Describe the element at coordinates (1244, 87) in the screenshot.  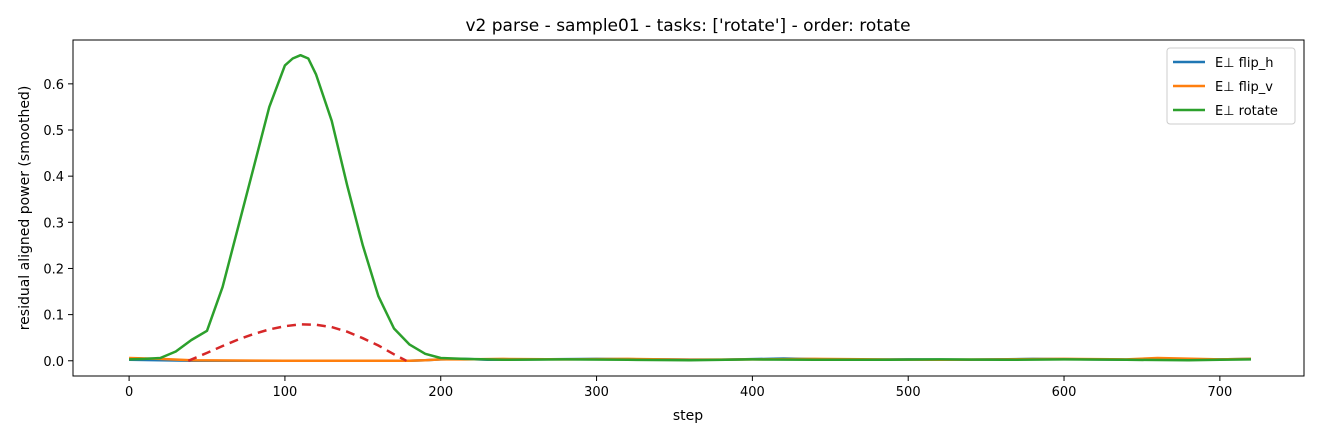
I see `legend-label: E⊥ flip_v` at that location.